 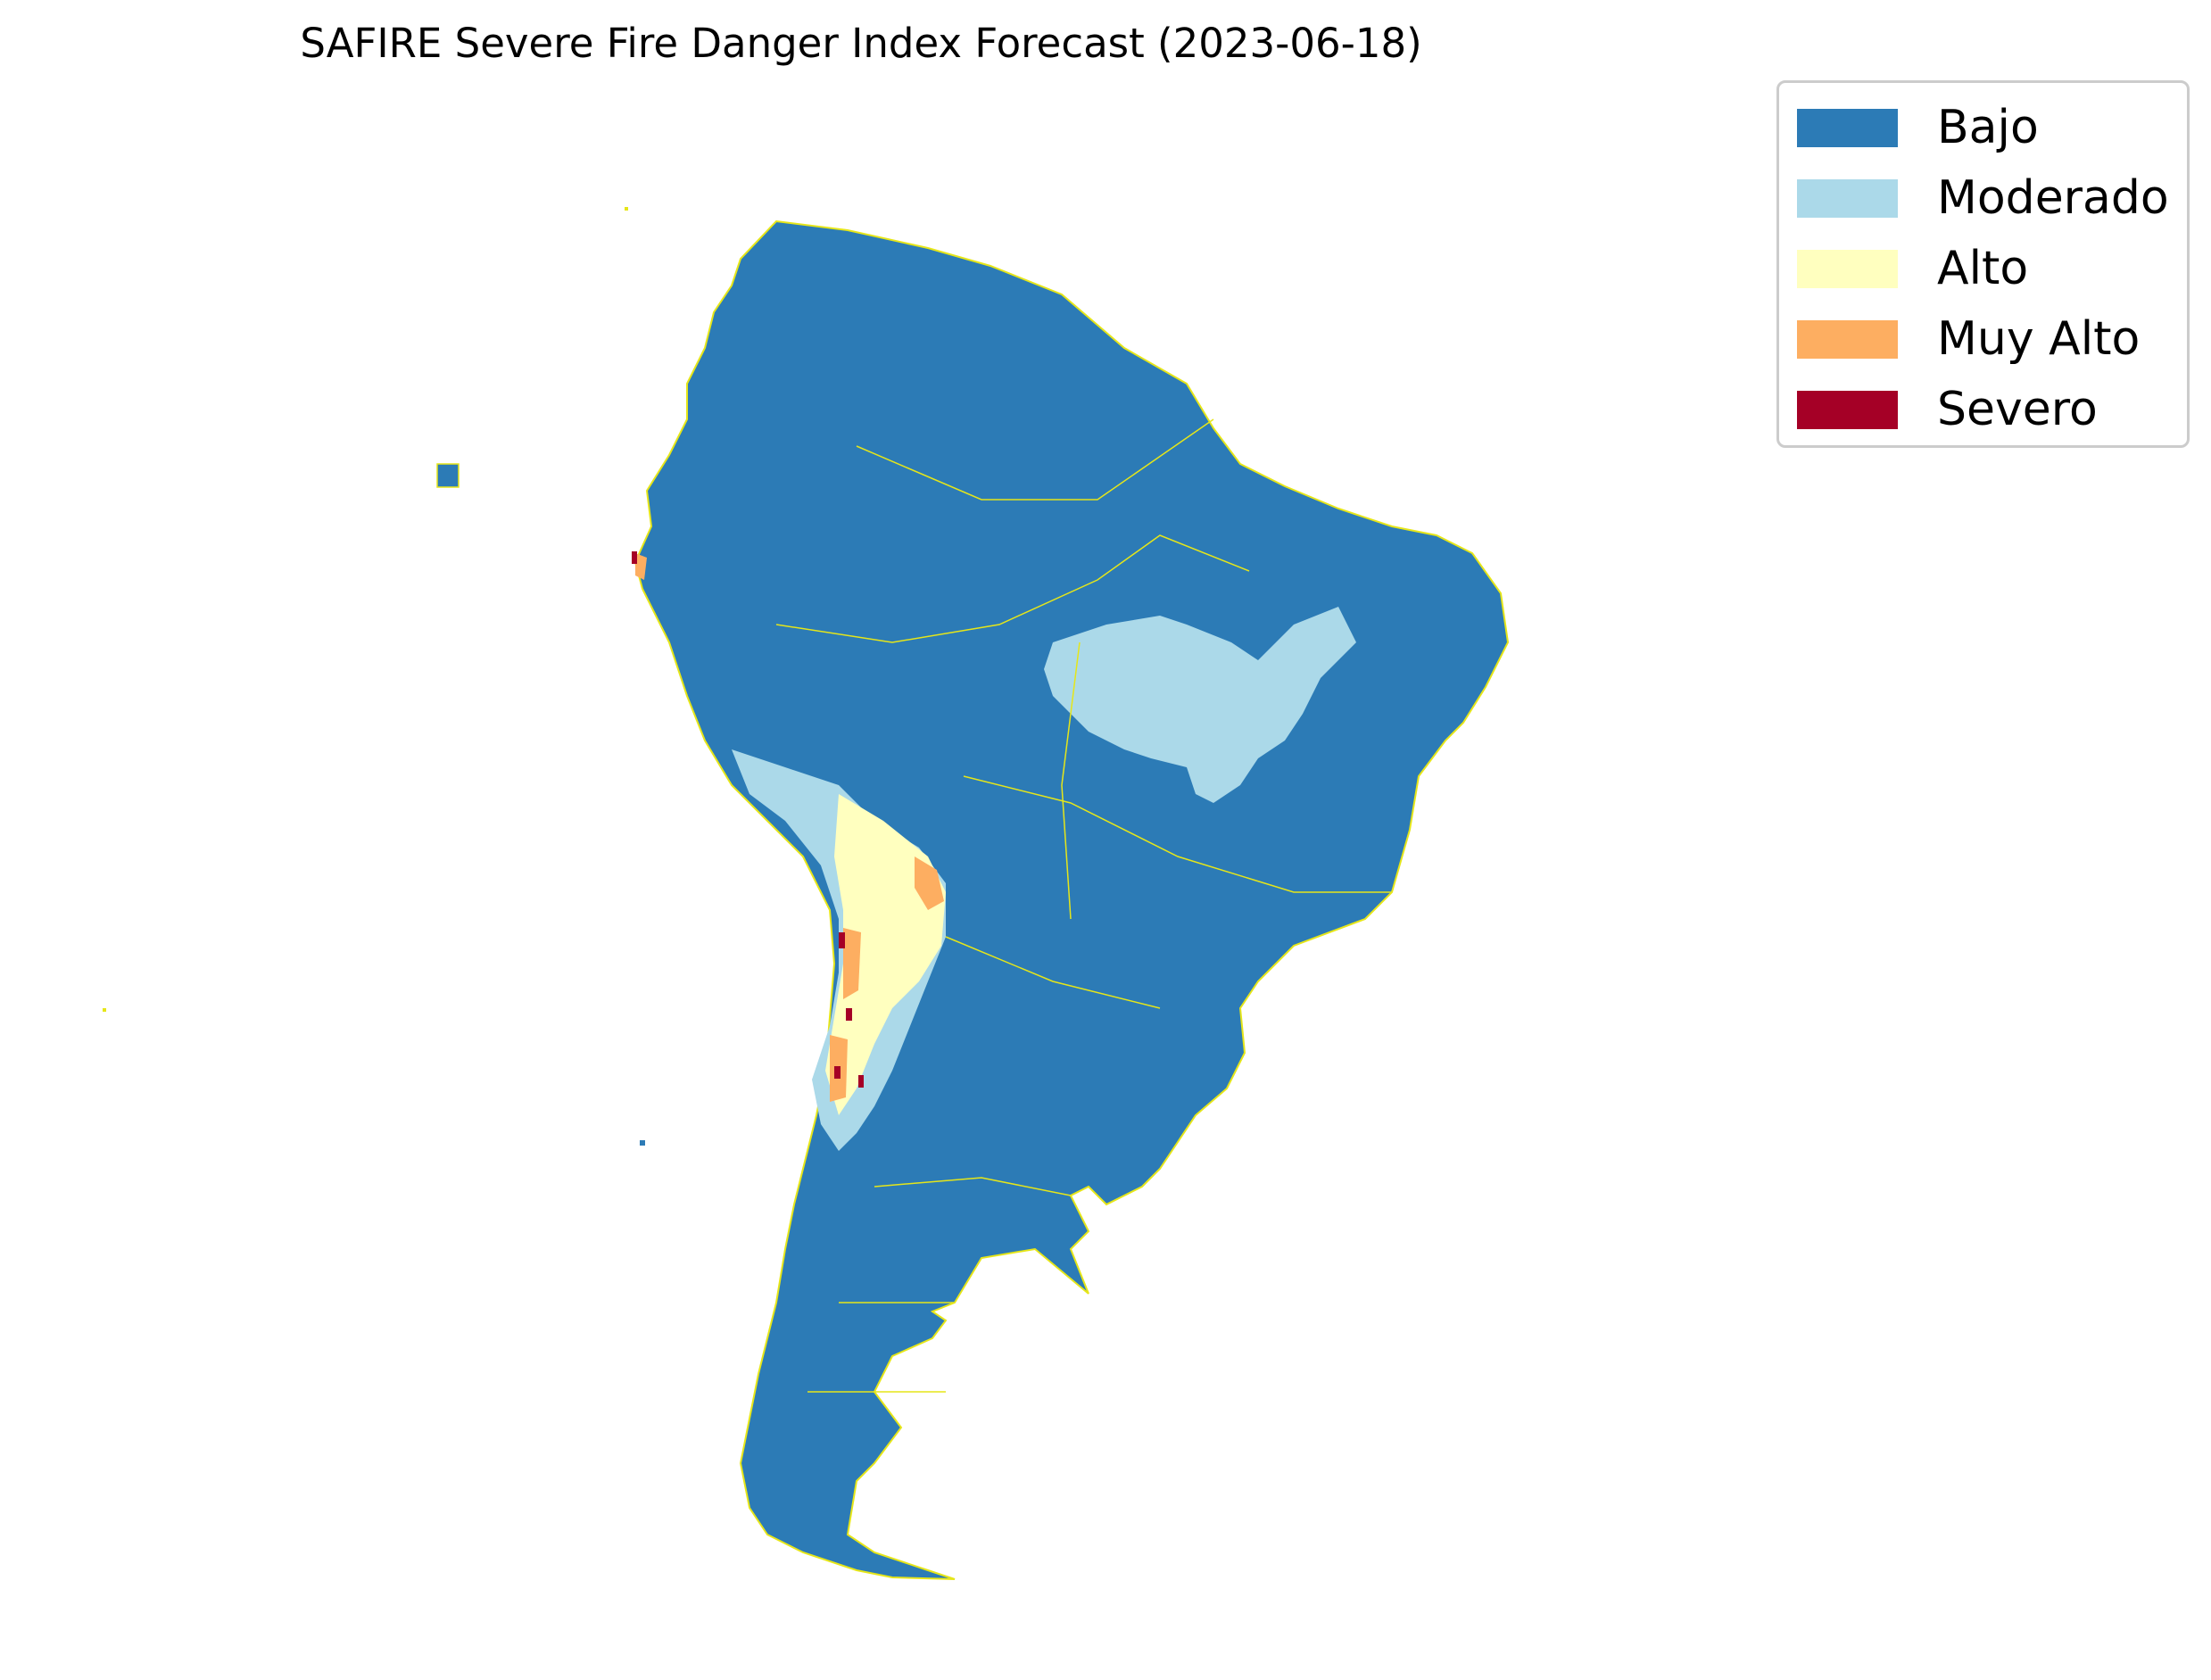 What do you see at coordinates (2018, 409) in the screenshot?
I see `legend-label-severo: Severo` at bounding box center [2018, 409].